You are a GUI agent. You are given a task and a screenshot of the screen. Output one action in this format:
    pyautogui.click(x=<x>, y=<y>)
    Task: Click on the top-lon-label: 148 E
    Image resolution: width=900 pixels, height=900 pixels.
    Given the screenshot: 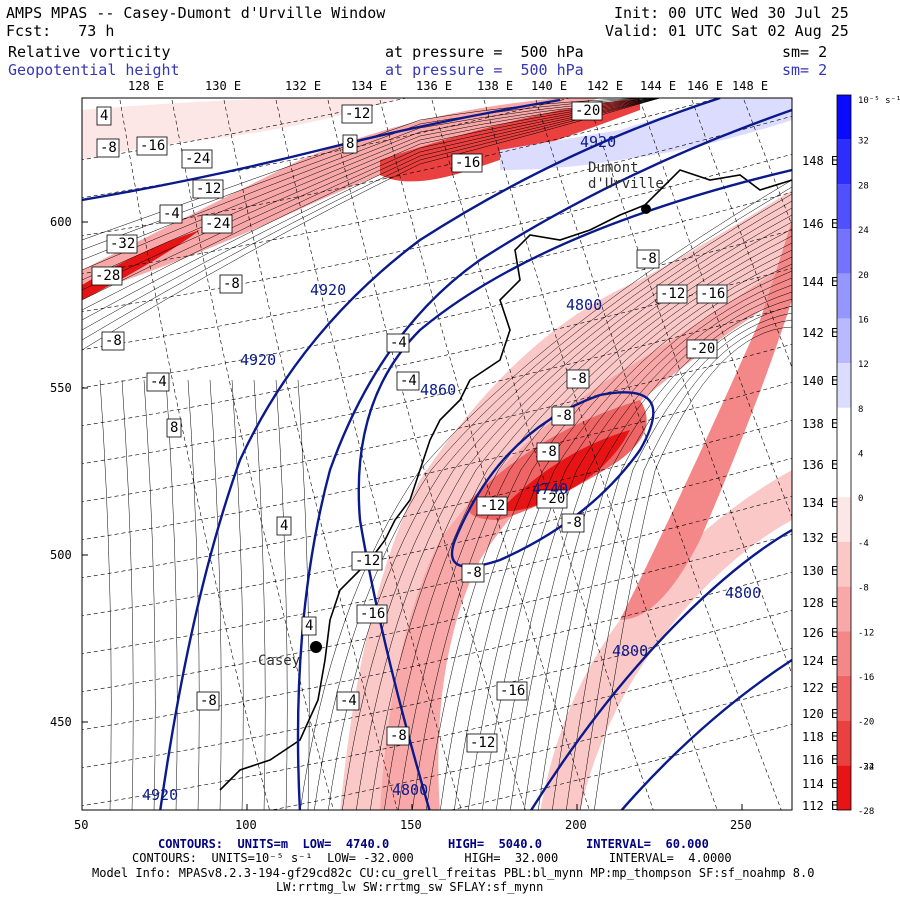 What is the action you would take?
    pyautogui.click(x=750, y=86)
    